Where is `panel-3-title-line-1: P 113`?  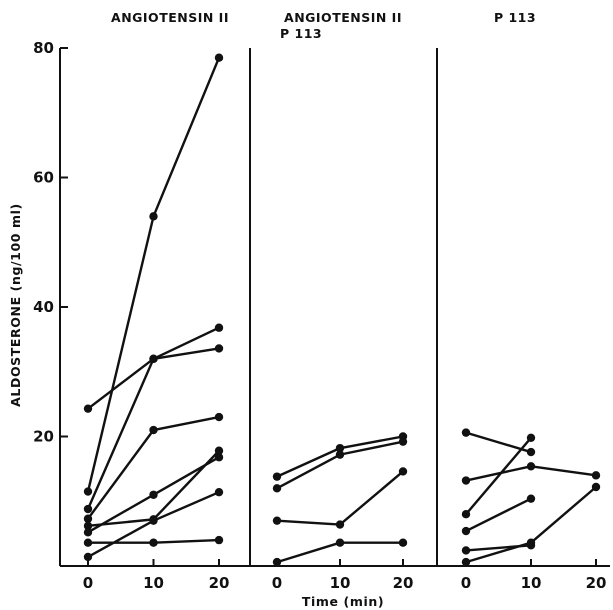
panel-3-title-line-1: P 113 is located at coordinates (515, 17).